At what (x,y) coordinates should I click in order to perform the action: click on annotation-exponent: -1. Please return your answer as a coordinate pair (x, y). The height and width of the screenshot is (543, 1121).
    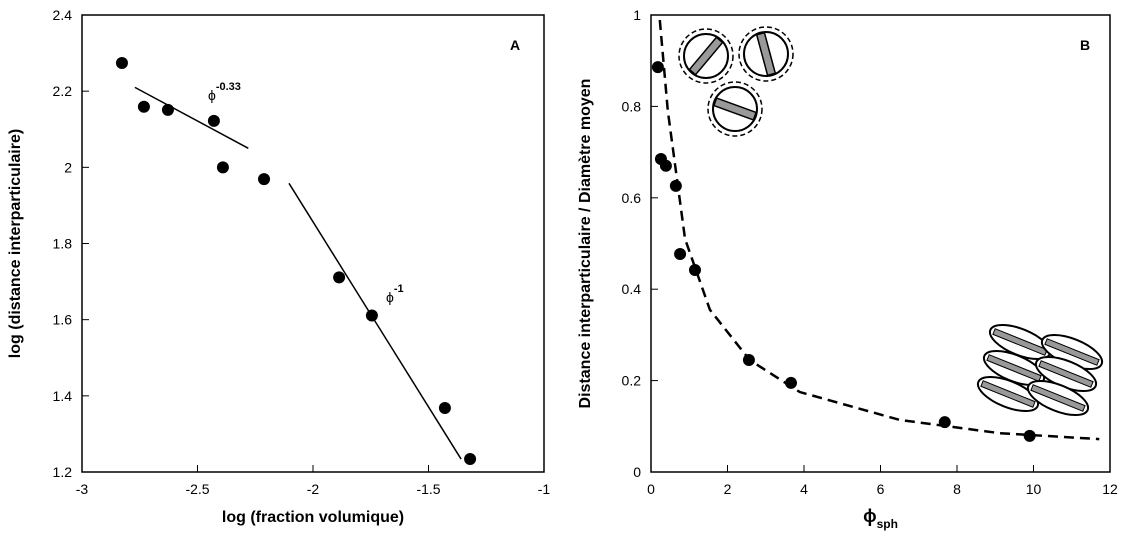
    Looking at the image, I should click on (399, 289).